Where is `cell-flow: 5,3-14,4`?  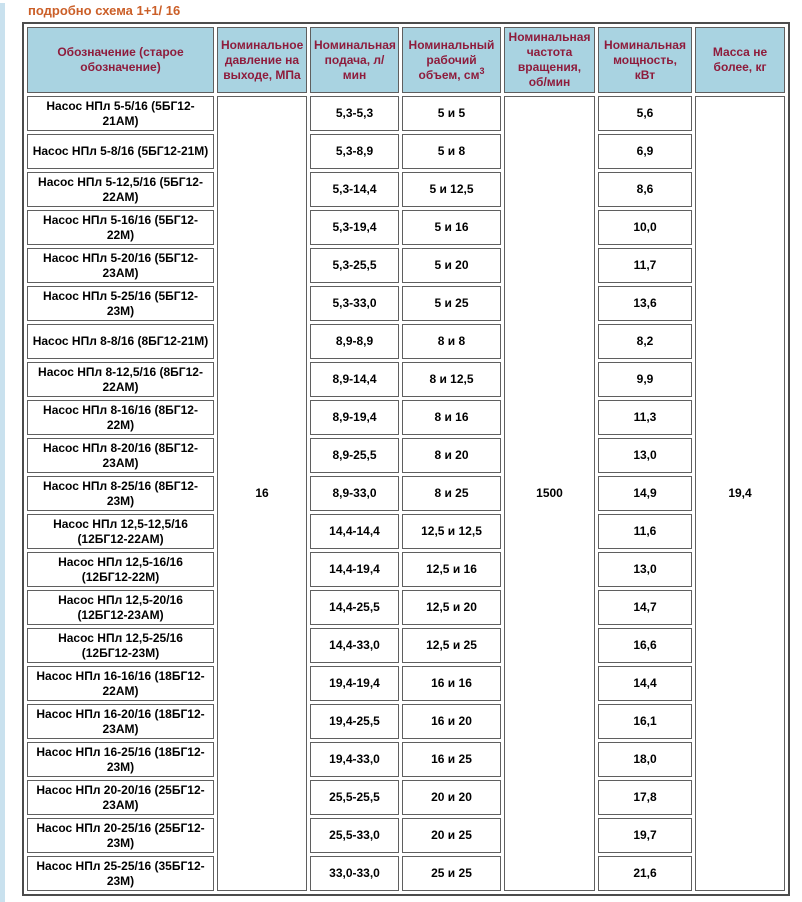 cell-flow: 5,3-14,4 is located at coordinates (354, 189).